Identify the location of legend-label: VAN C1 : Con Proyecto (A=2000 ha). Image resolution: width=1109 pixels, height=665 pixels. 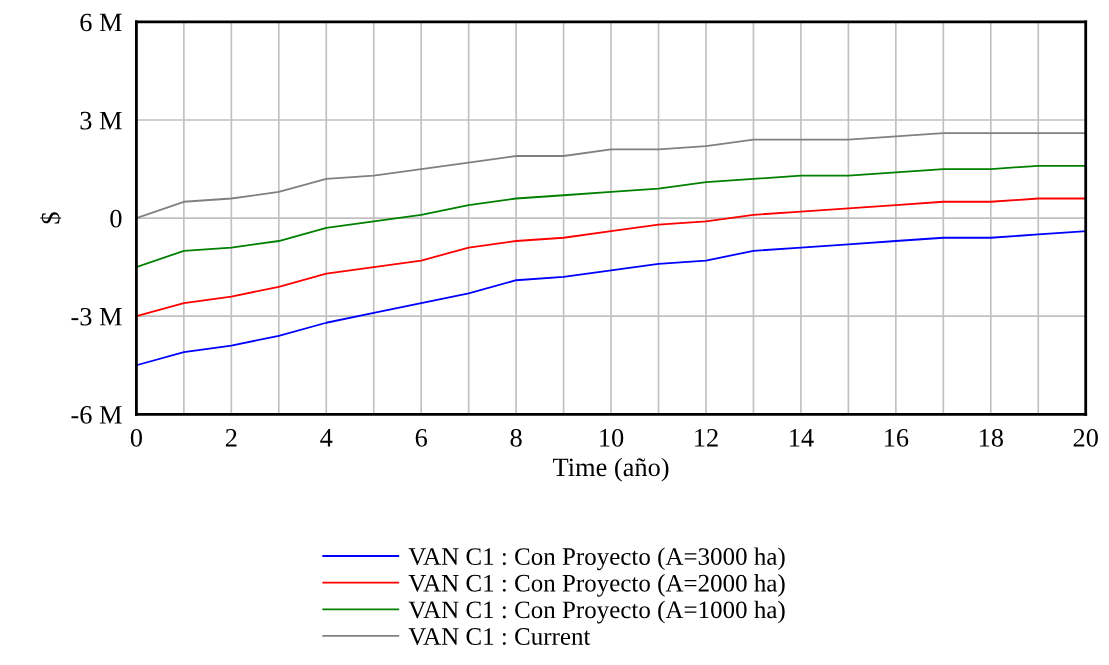
(596, 585).